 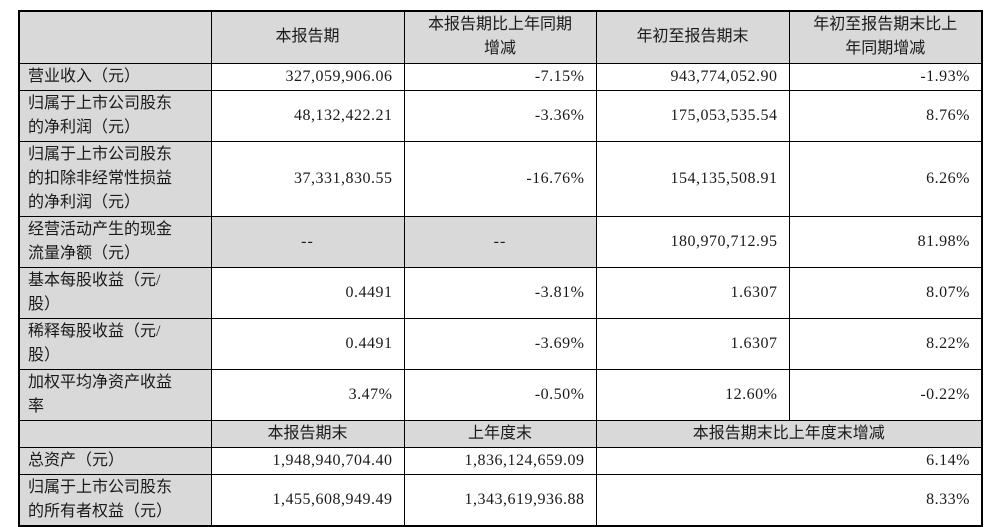 What do you see at coordinates (115, 115) in the screenshot?
I see `row-label: 归属于上市公司股东的净利润（元）` at bounding box center [115, 115].